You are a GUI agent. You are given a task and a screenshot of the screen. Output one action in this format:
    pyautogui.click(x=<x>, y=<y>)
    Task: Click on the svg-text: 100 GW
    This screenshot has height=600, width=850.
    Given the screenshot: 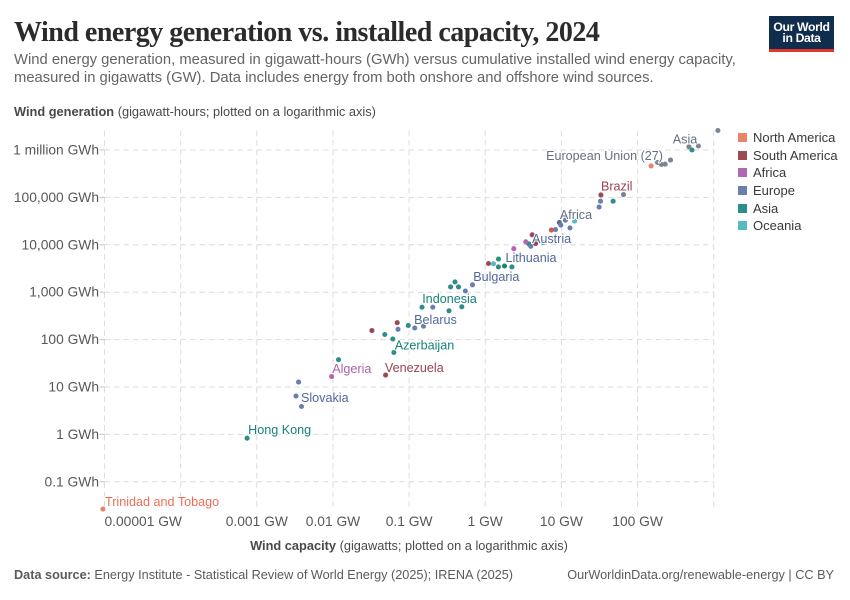 What is the action you would take?
    pyautogui.click(x=637, y=521)
    